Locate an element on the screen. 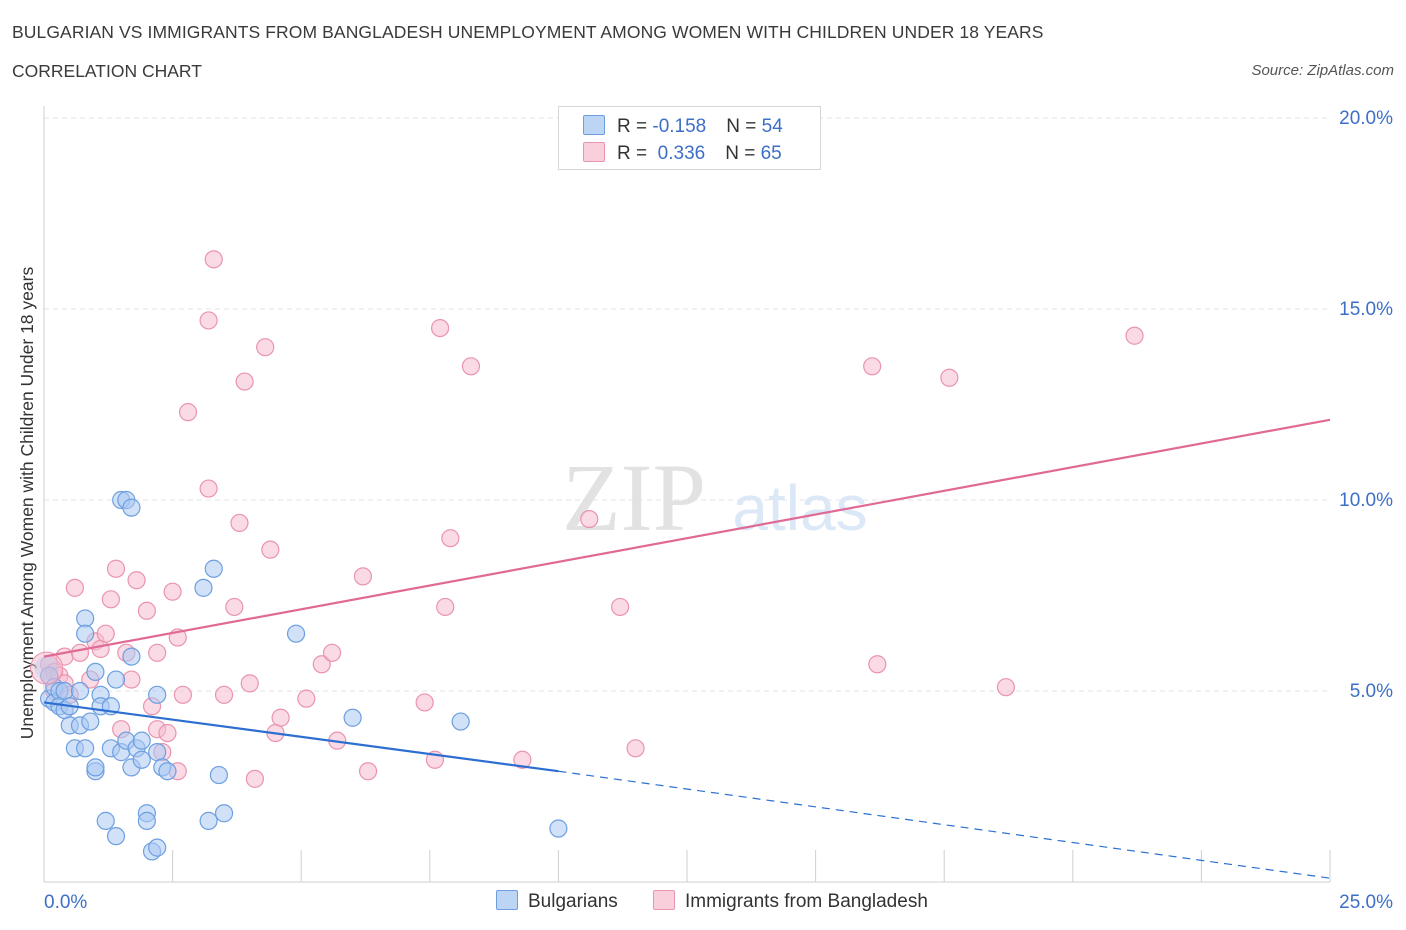  legend-n-value: 54 is located at coordinates (772, 126).